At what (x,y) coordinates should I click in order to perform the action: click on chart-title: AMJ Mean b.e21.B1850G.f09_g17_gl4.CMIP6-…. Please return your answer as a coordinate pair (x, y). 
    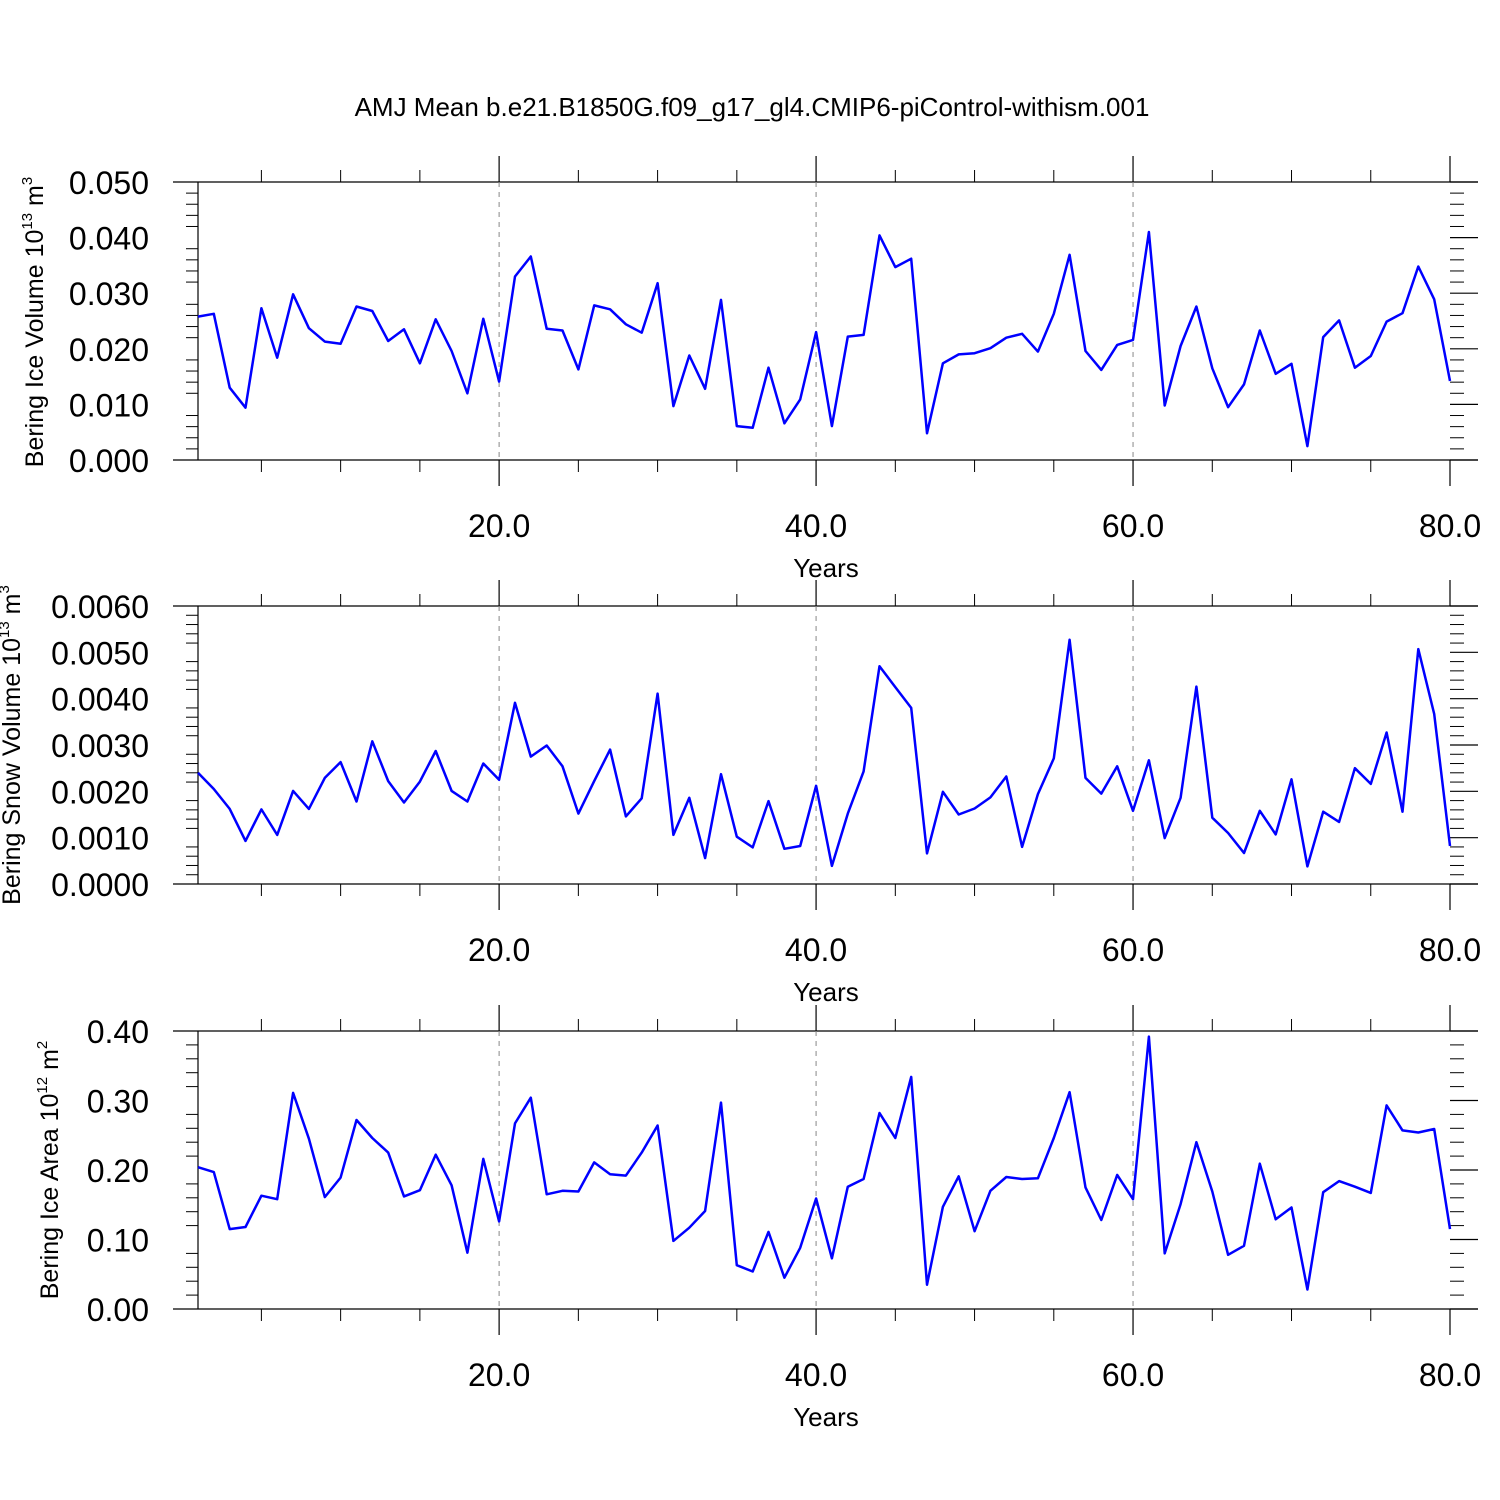
    Looking at the image, I should click on (752, 107).